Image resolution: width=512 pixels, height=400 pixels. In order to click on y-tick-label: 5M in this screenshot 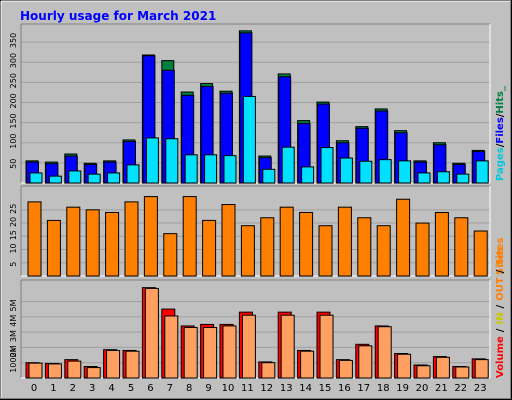, I will do `click(13, 305)`.